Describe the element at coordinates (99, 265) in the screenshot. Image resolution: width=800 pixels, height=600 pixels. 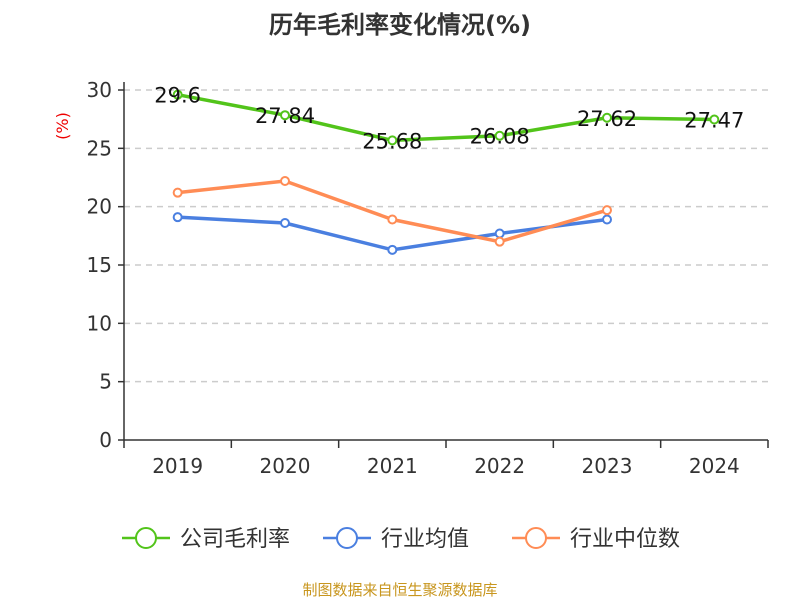
I see `y-tick-label: 15` at that location.